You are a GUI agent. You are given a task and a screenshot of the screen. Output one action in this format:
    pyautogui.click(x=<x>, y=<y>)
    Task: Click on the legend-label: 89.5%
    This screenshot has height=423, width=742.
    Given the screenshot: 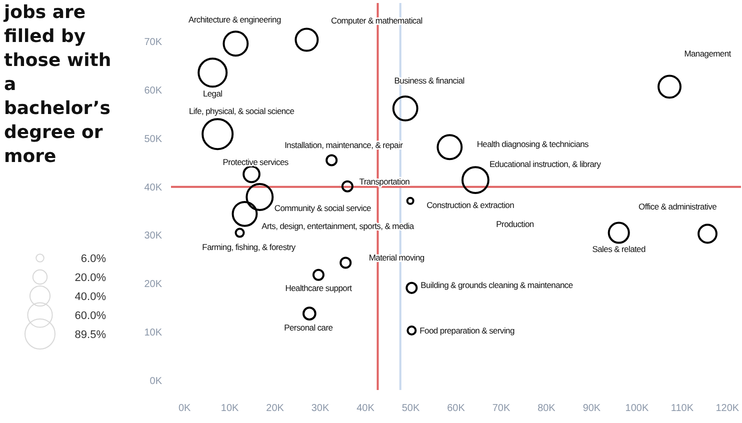 What is the action you would take?
    pyautogui.click(x=90, y=334)
    